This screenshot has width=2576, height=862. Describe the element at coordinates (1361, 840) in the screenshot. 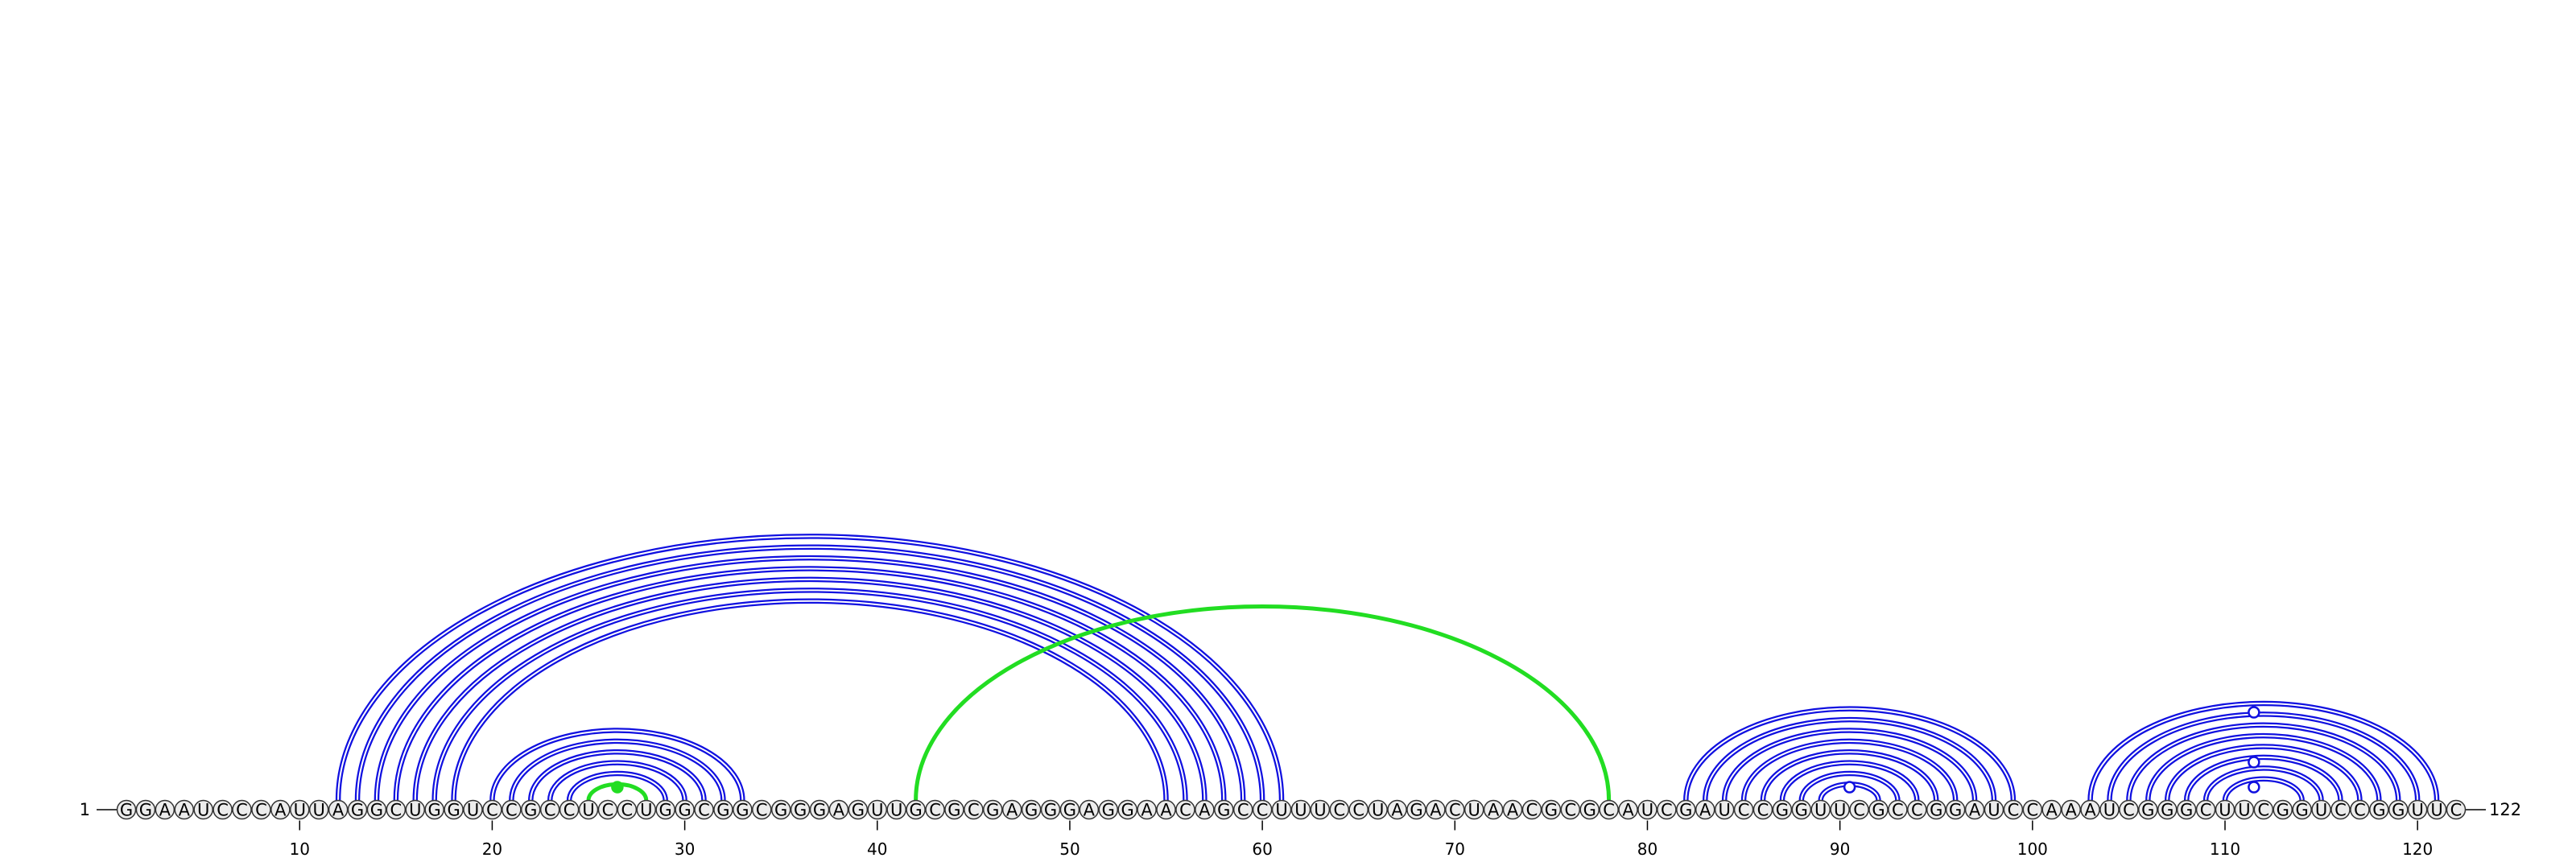

I see `position-axis: 10 20 30 40 50 60 70 80 90 100 110 120` at that location.